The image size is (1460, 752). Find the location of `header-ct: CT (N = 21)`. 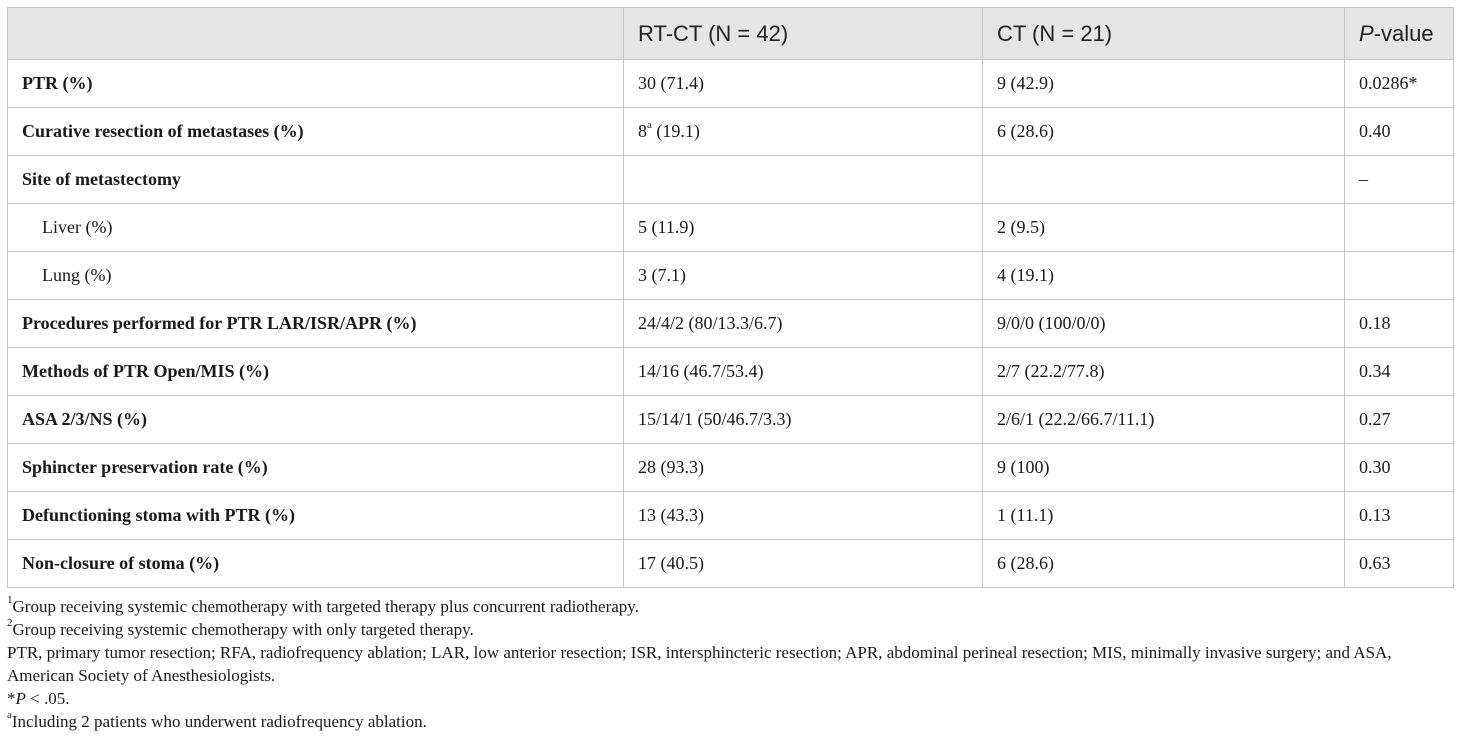

header-ct: CT (N = 21) is located at coordinates (1163, 33).